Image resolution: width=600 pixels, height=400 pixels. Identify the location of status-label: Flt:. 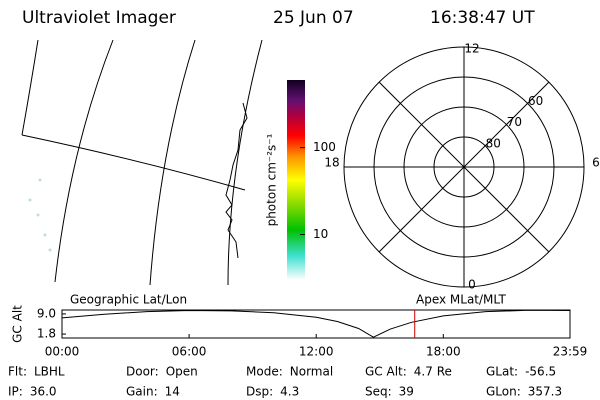
(17, 372).